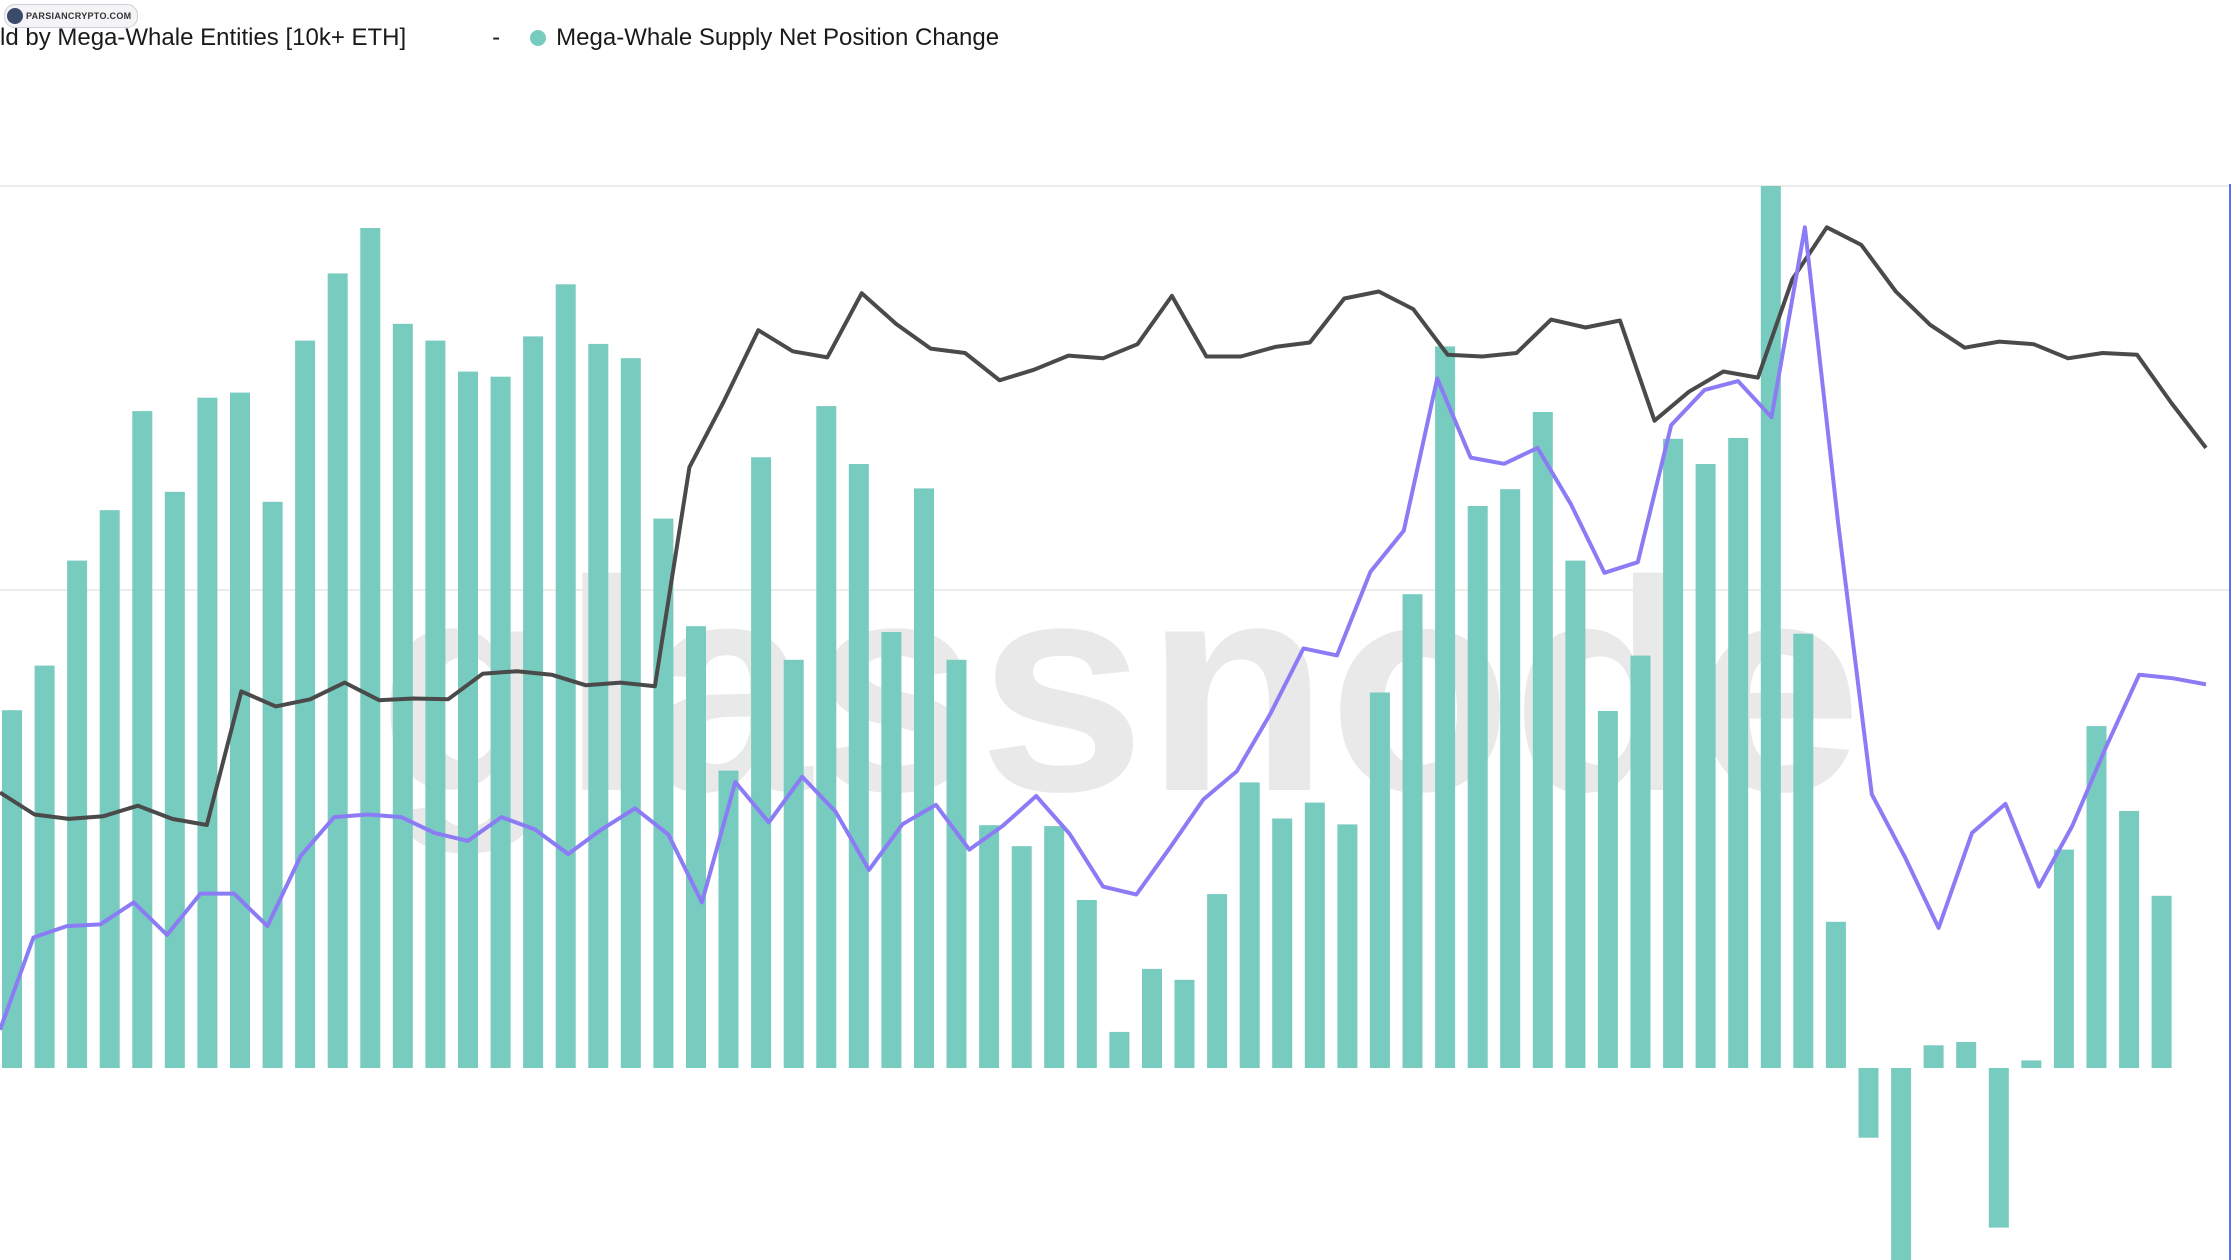 The image size is (2240, 1260). What do you see at coordinates (79, 16) in the screenshot?
I see `badge-text: PARSIANCRYPTO.COM` at bounding box center [79, 16].